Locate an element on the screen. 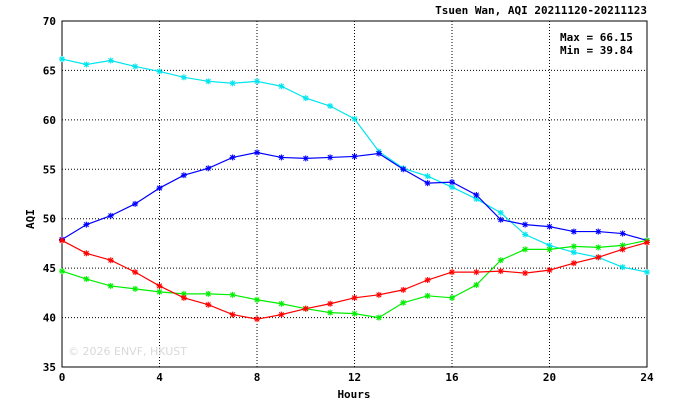 This screenshot has width=674, height=409. y-axis-label: AQI is located at coordinates (30, 219).